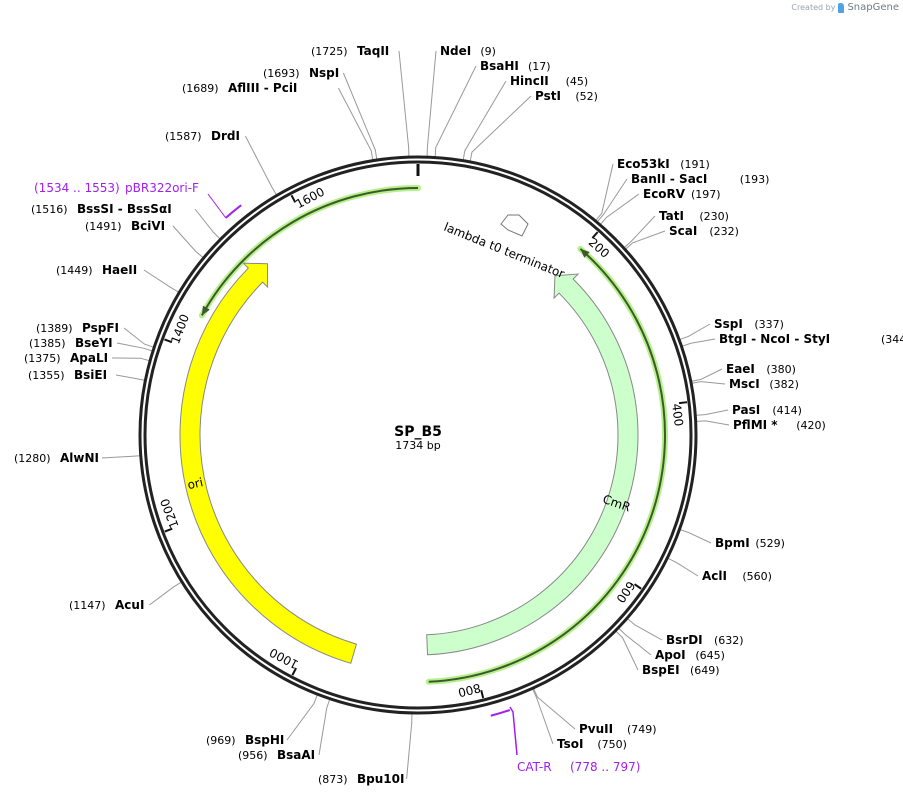 This screenshot has height=798, width=903. What do you see at coordinates (77, 328) in the screenshot?
I see `enzyme-site-pspfi: (1389) PspFI` at bounding box center [77, 328].